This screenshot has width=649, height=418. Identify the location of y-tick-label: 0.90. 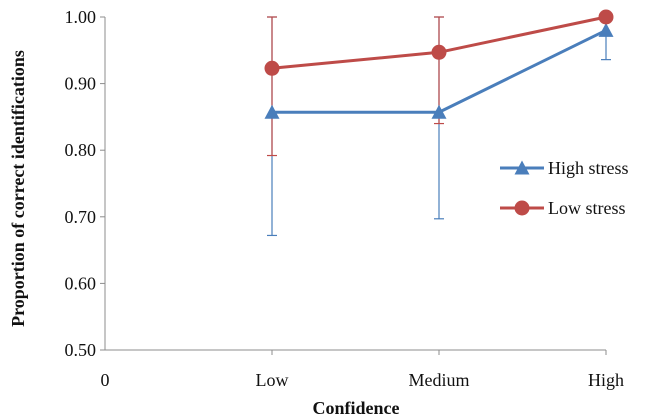
(81, 84).